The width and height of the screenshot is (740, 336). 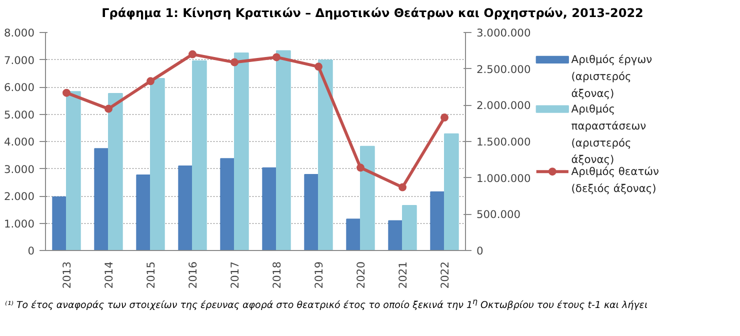 What do you see at coordinates (615, 180) in the screenshot?
I see `legend-label: Αριθμός θεατών (δεξιός άξονας)` at bounding box center [615, 180].